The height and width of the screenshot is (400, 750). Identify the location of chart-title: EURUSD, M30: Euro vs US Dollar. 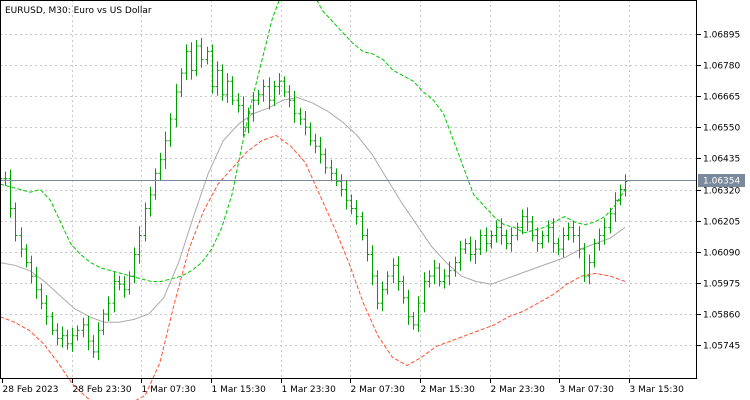
(78, 11).